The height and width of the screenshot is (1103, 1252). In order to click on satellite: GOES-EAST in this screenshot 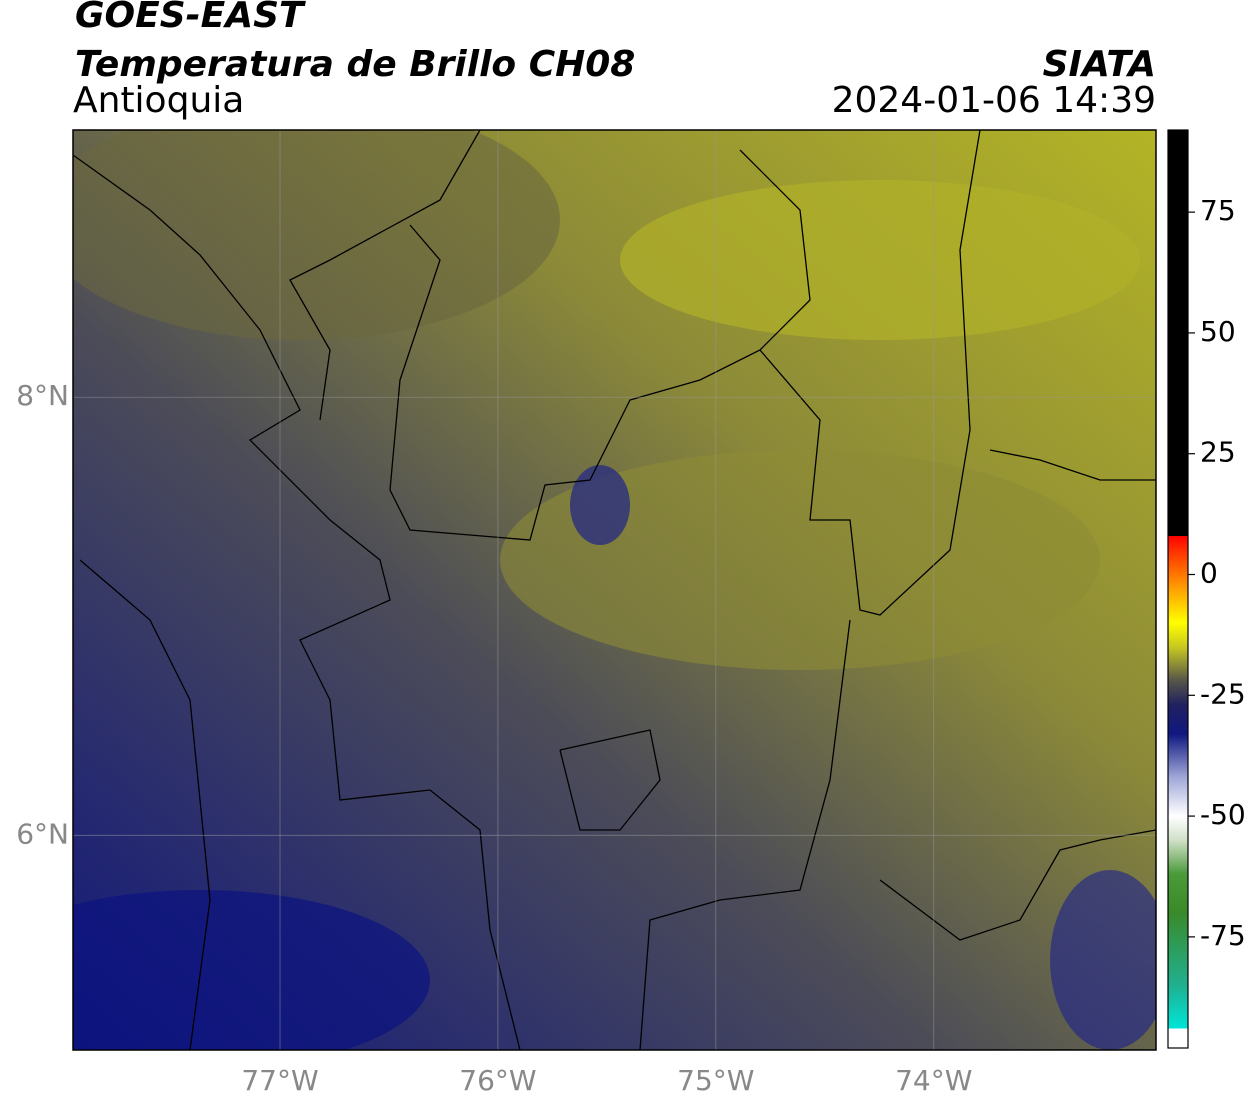, I will do `click(190, 18)`.